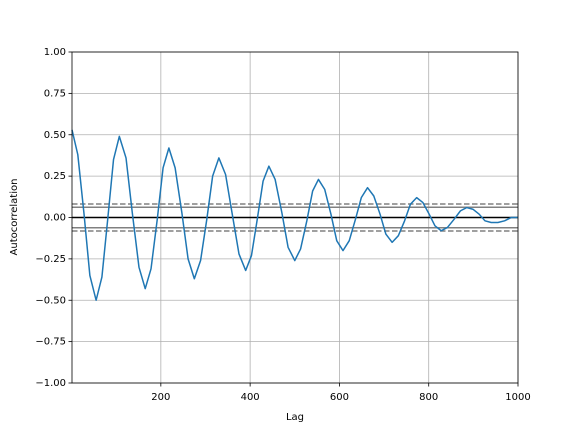  Describe the element at coordinates (55, 176) in the screenshot. I see `y-tick-label: 0.25` at that location.